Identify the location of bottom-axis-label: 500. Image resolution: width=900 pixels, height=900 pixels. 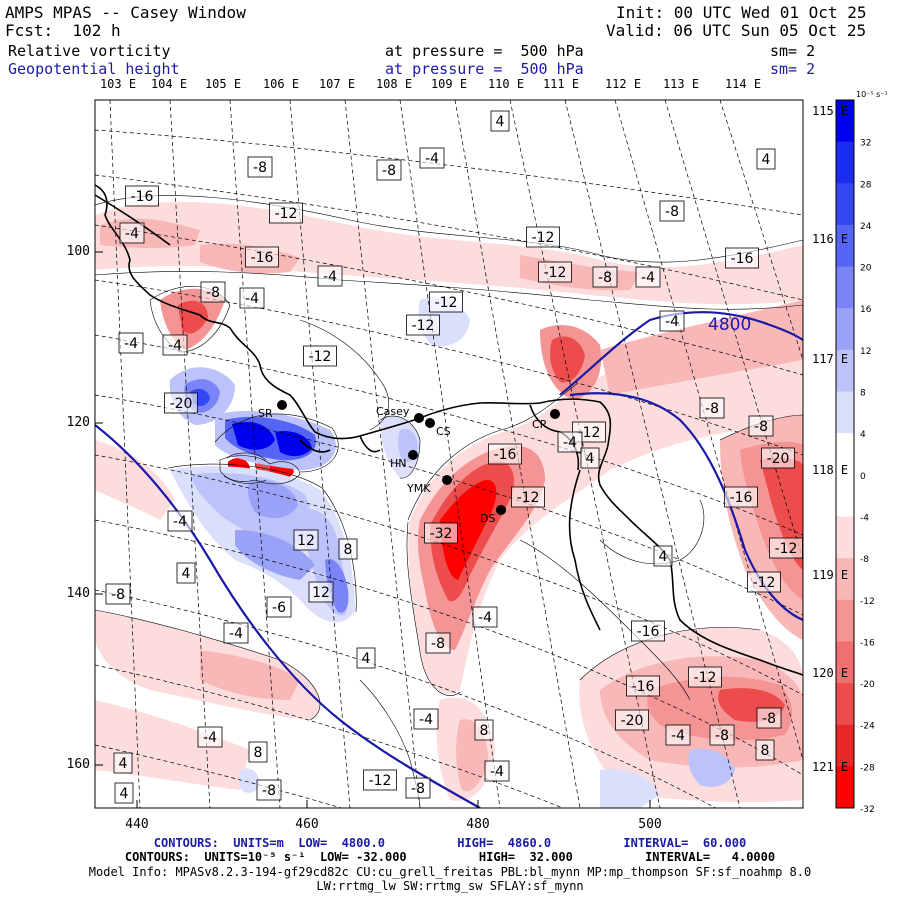
(650, 824).